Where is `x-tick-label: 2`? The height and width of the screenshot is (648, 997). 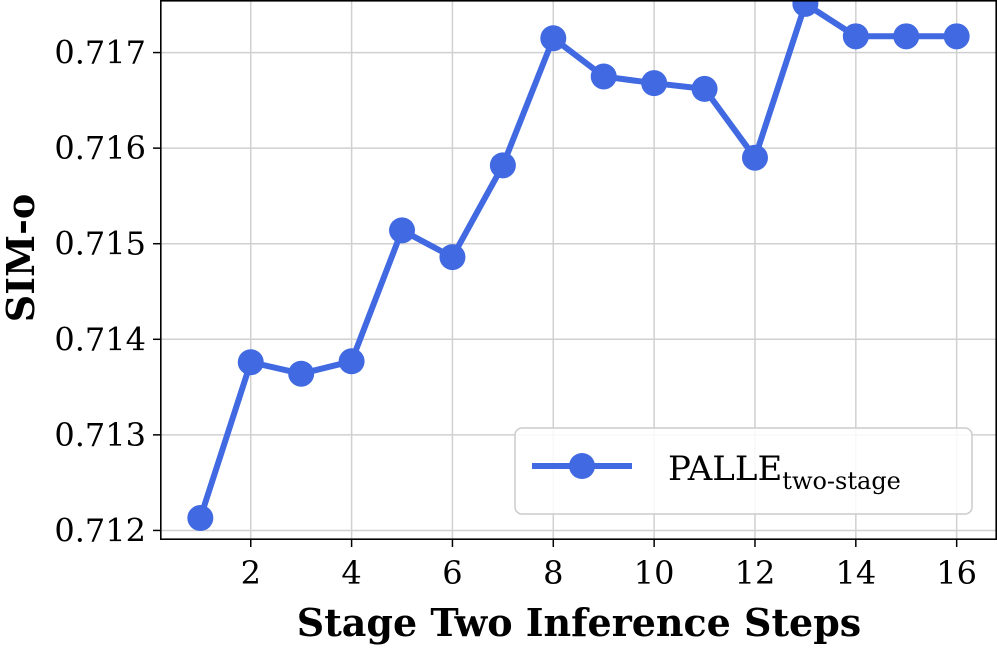
x-tick-label: 2 is located at coordinates (251, 573).